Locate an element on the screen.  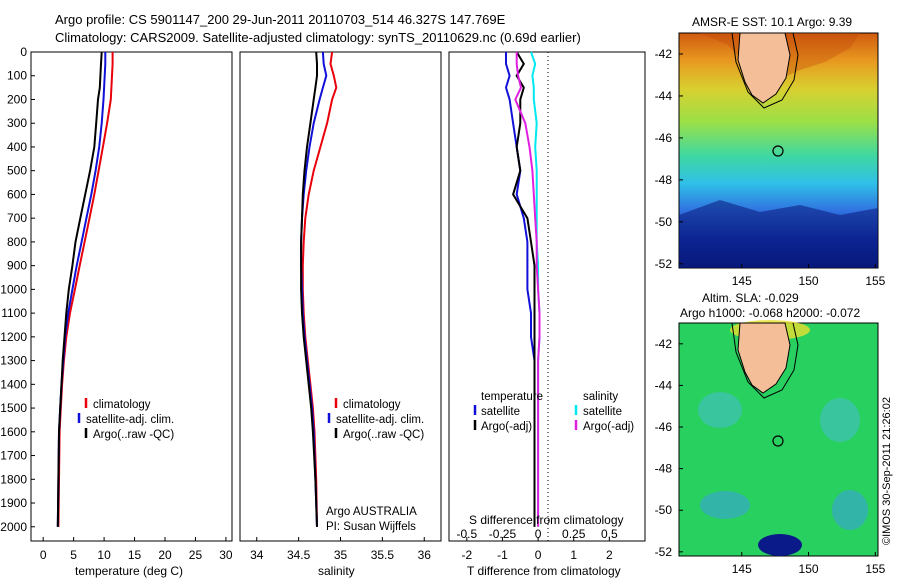
sst-cold-patch is located at coordinates (778, 234).